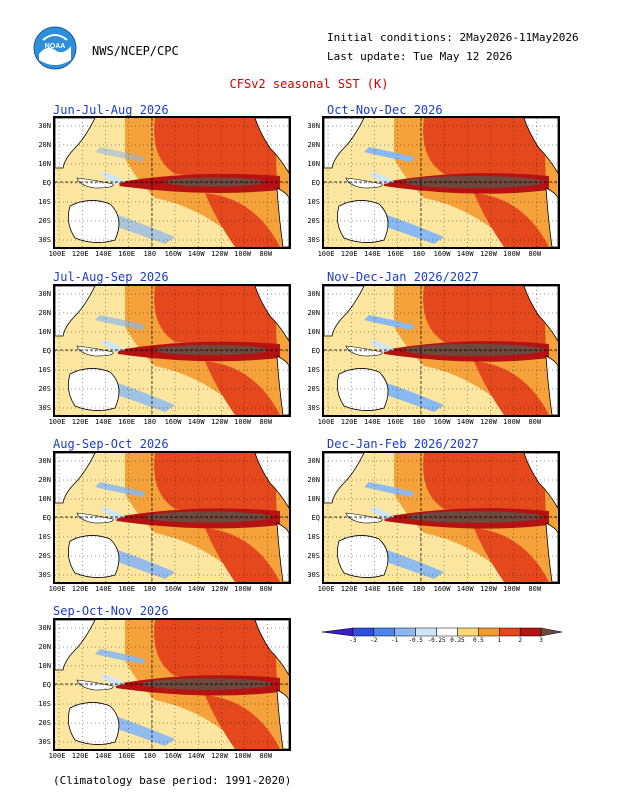  I want to click on panel-title: Aug-Sep-Oct 2026, so click(111, 444).